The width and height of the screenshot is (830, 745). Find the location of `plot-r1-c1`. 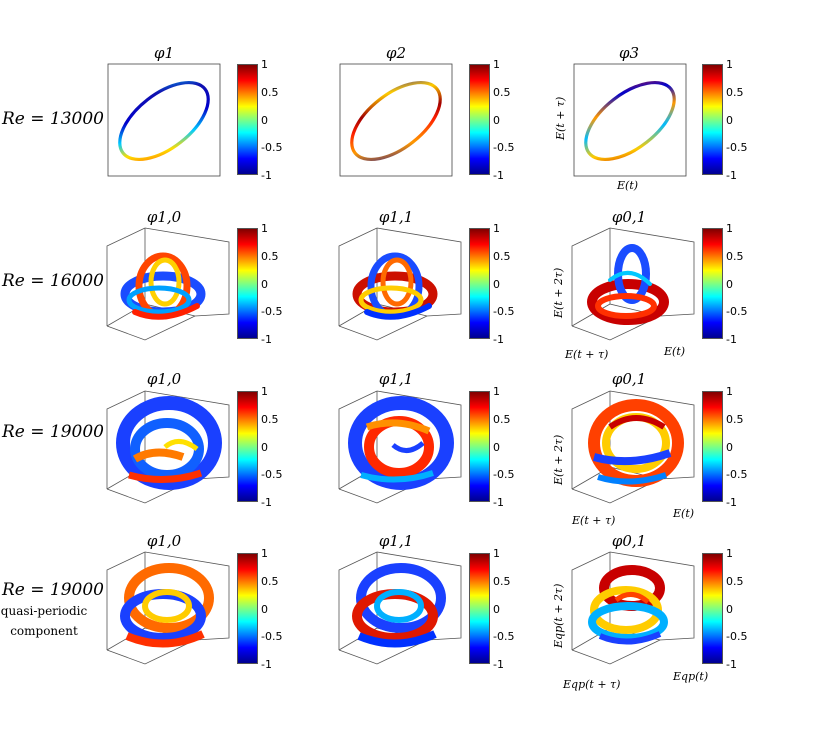

plot-r1-c1 is located at coordinates (164, 120).